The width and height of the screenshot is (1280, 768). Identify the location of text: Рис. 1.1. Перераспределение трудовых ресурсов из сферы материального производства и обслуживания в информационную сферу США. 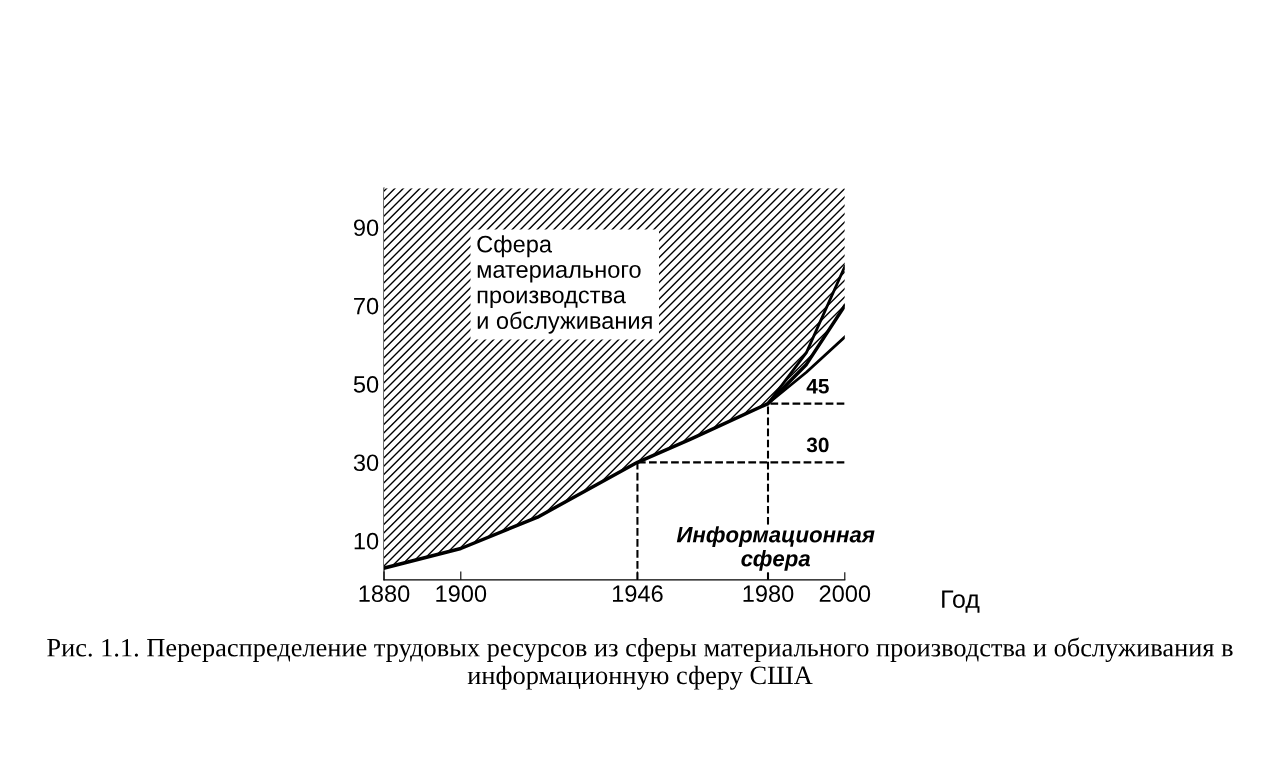
(640, 663).